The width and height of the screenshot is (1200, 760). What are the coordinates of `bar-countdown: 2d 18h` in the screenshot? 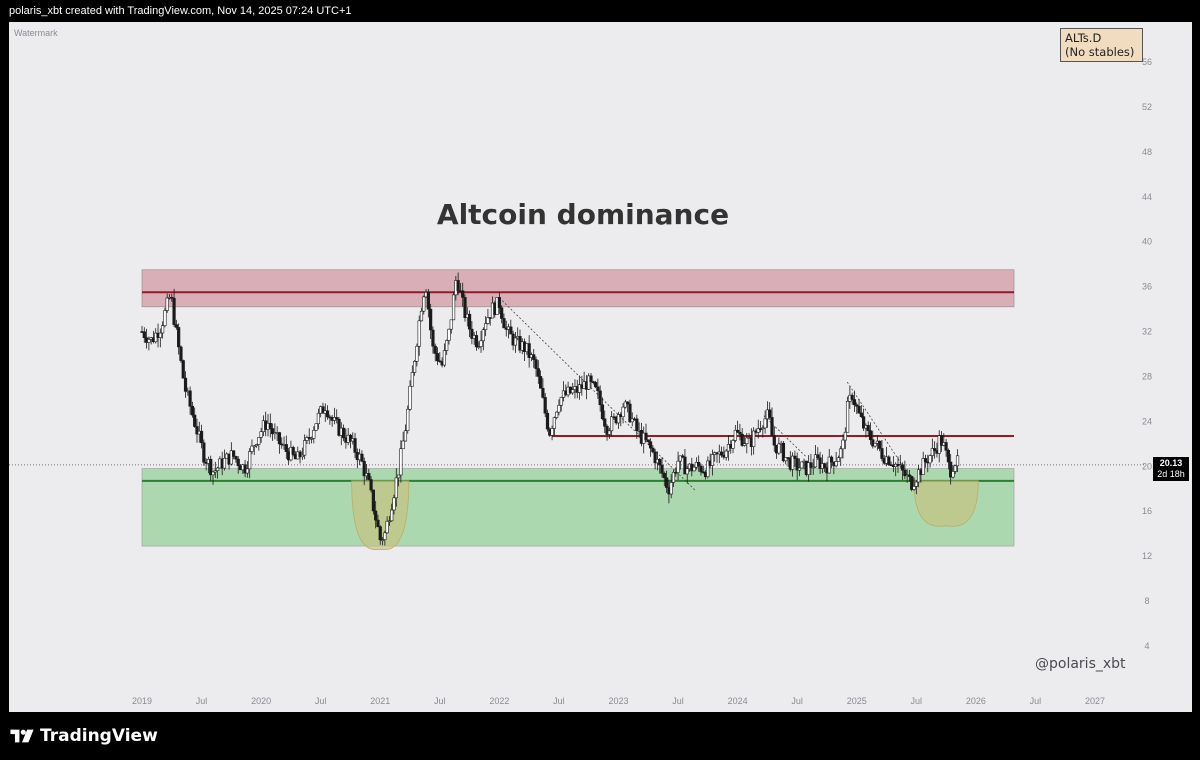 It's located at (1171, 474).